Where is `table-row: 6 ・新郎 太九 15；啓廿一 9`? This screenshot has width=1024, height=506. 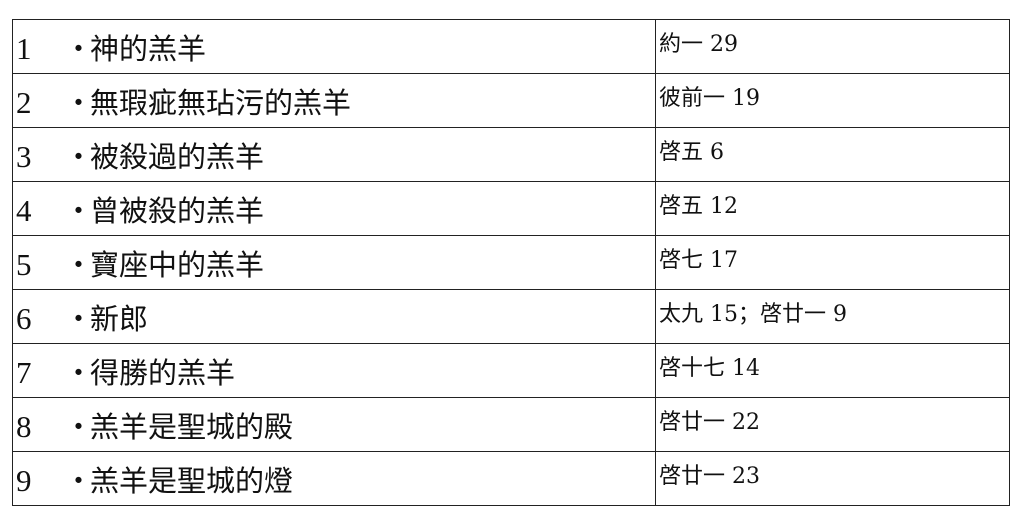
table-row: 6 ・新郎 太九 15；啓廿一 9 is located at coordinates (511, 316).